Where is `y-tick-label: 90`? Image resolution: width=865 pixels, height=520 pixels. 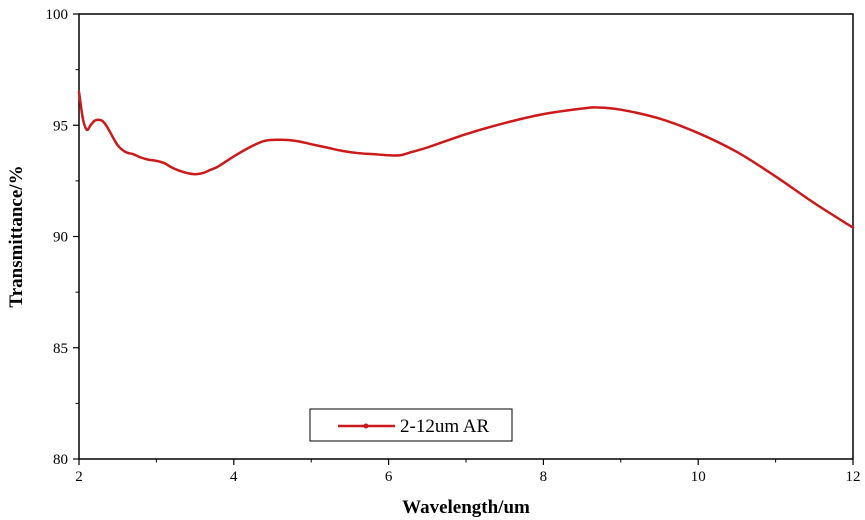 y-tick-label: 90 is located at coordinates (60, 238).